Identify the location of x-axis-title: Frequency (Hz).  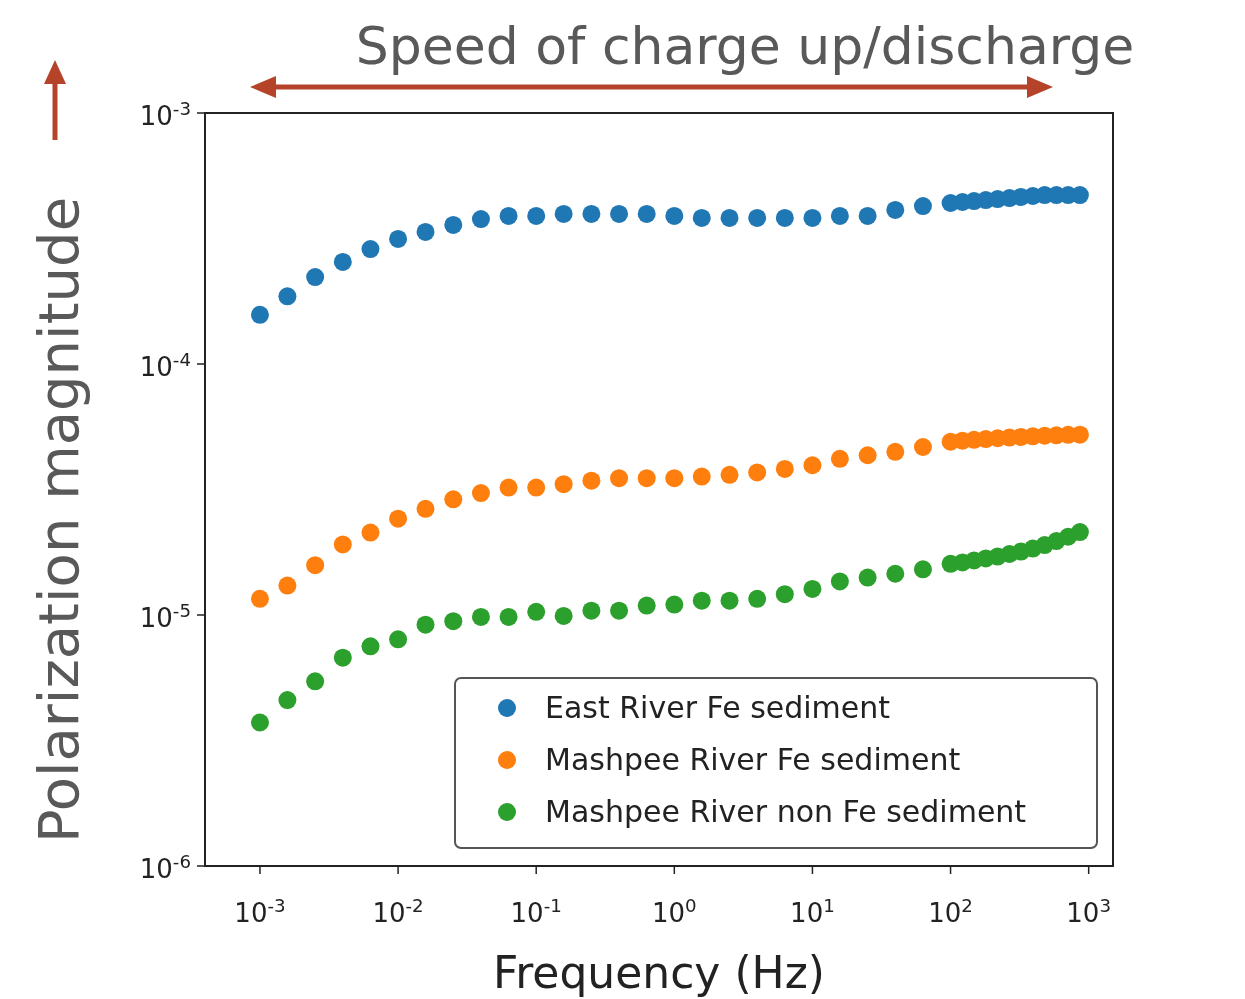
(659, 972).